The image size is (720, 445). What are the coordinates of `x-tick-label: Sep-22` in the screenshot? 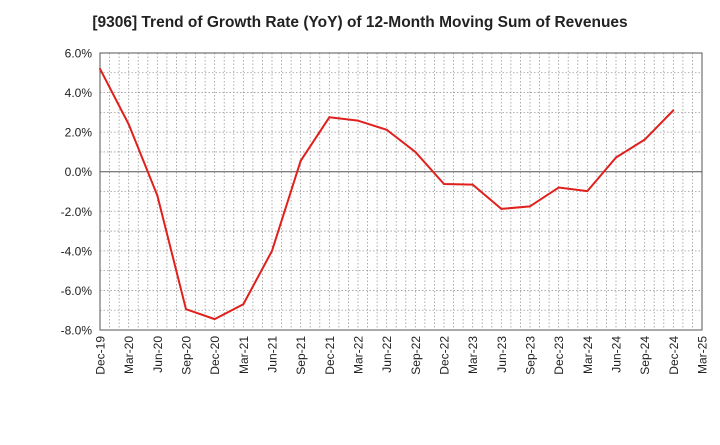 It's located at (416, 355).